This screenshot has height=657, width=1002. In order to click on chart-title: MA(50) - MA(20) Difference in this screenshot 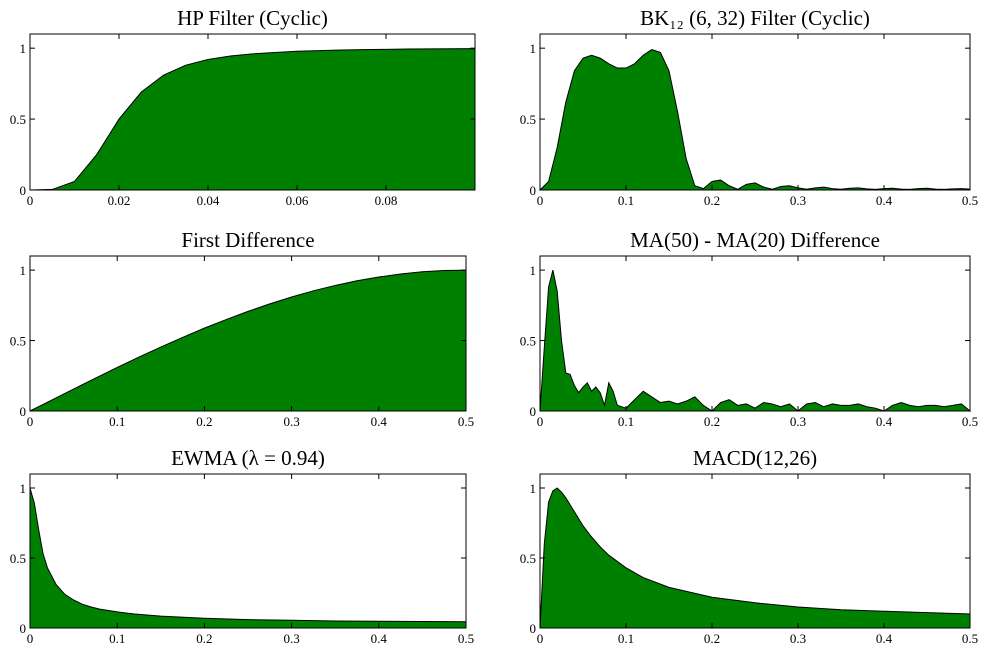, I will do `click(755, 240)`.